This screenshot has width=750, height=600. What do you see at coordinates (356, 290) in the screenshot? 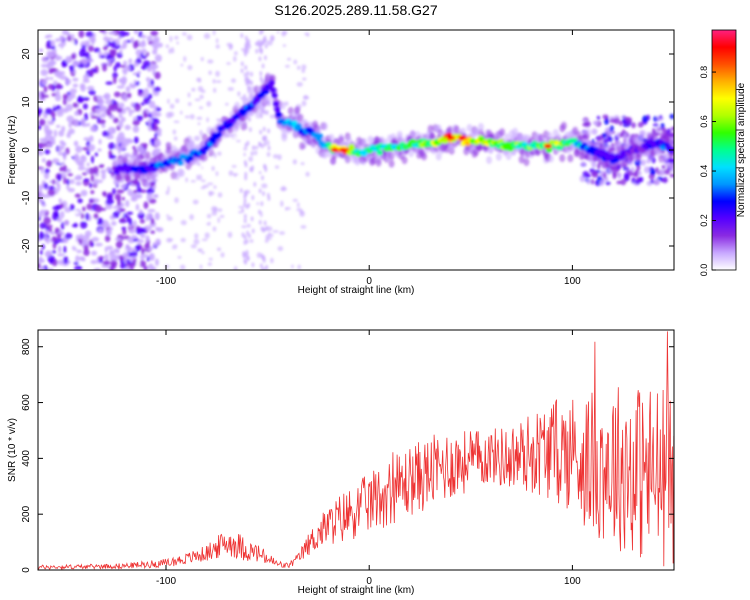
I see `spectrogram-x-label: Height of straight line (km)` at bounding box center [356, 290].